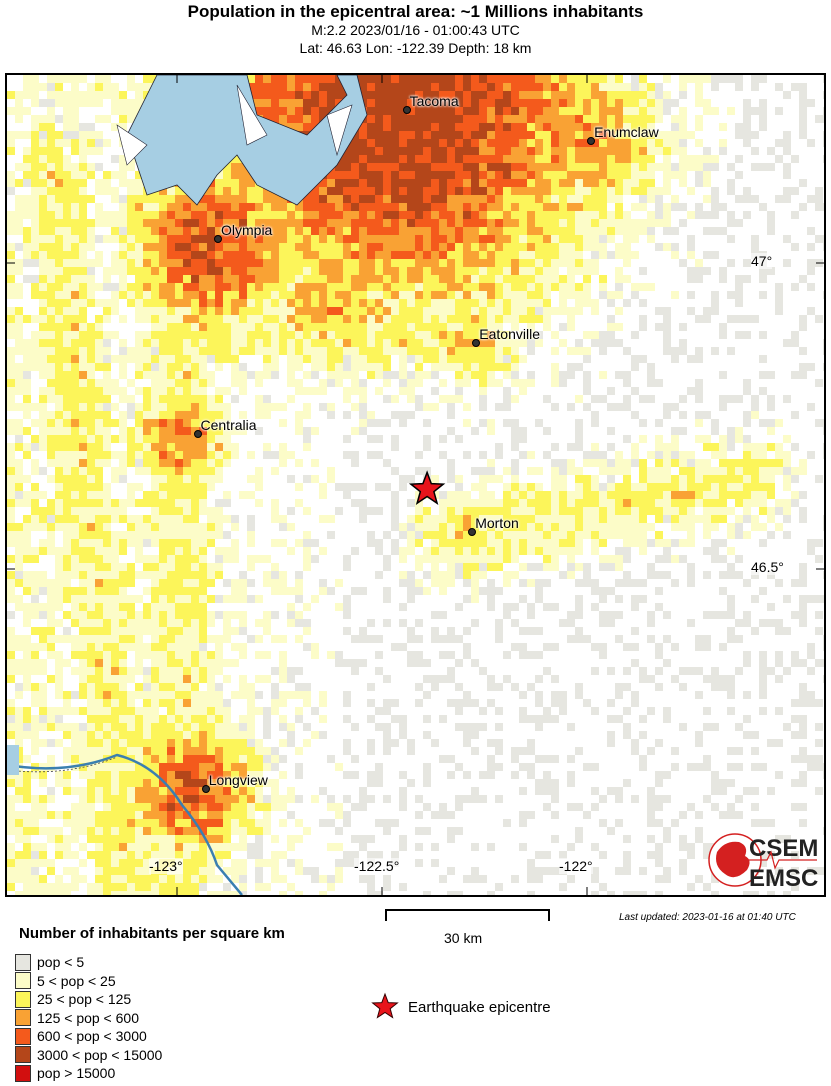 This screenshot has height=1086, width=831. What do you see at coordinates (228, 425) in the screenshot?
I see `city-label: Centralia` at bounding box center [228, 425].